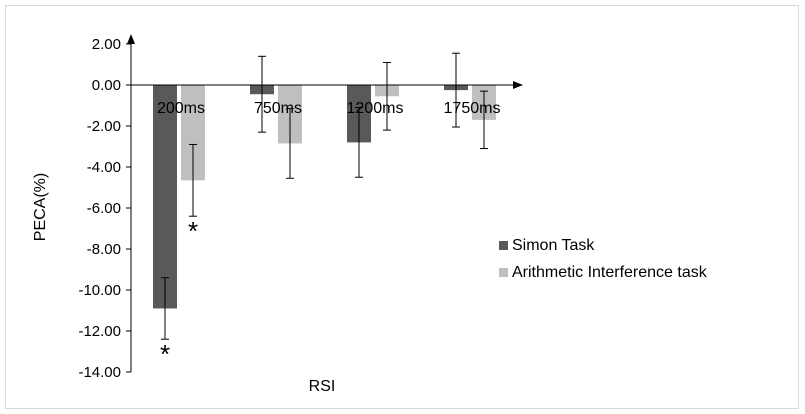 The image size is (805, 414). What do you see at coordinates (106, 44) in the screenshot?
I see `y-tick-label: 2.00` at bounding box center [106, 44].